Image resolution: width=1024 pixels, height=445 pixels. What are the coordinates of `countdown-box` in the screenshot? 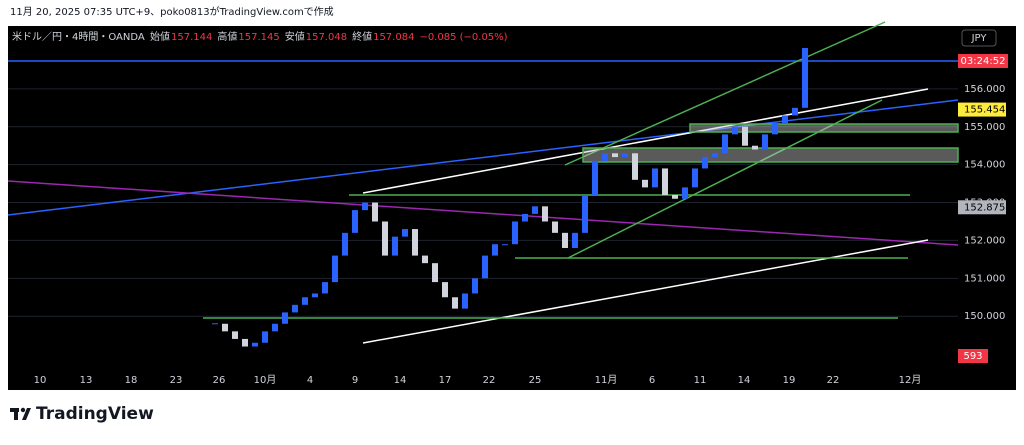 It's located at (983, 61).